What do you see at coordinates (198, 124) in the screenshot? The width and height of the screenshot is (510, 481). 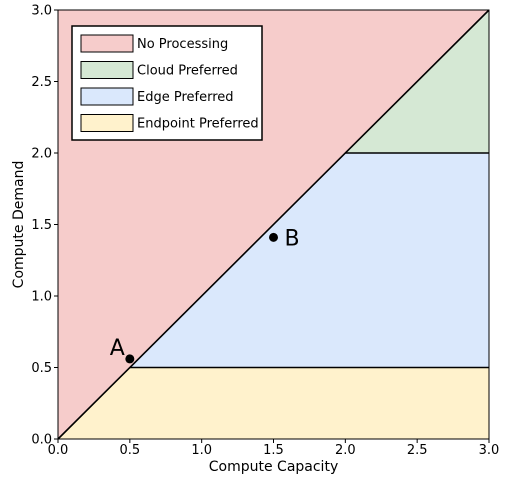 I see `legend-label-endpoint-preferred: Endpoint Preferred` at bounding box center [198, 124].